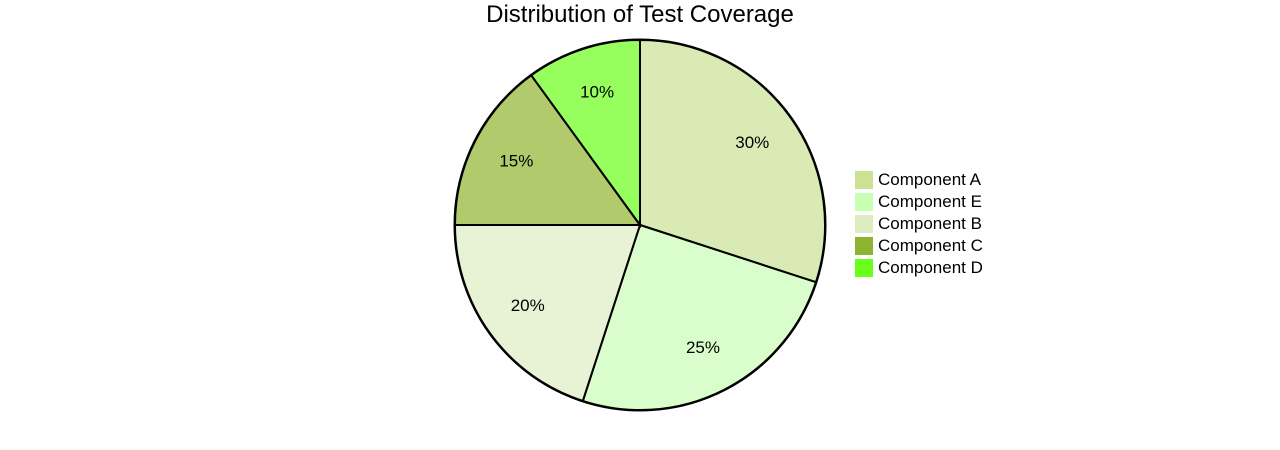 The image size is (1280, 450). What do you see at coordinates (752, 142) in the screenshot?
I see `slice-percent-label: 30%` at bounding box center [752, 142].